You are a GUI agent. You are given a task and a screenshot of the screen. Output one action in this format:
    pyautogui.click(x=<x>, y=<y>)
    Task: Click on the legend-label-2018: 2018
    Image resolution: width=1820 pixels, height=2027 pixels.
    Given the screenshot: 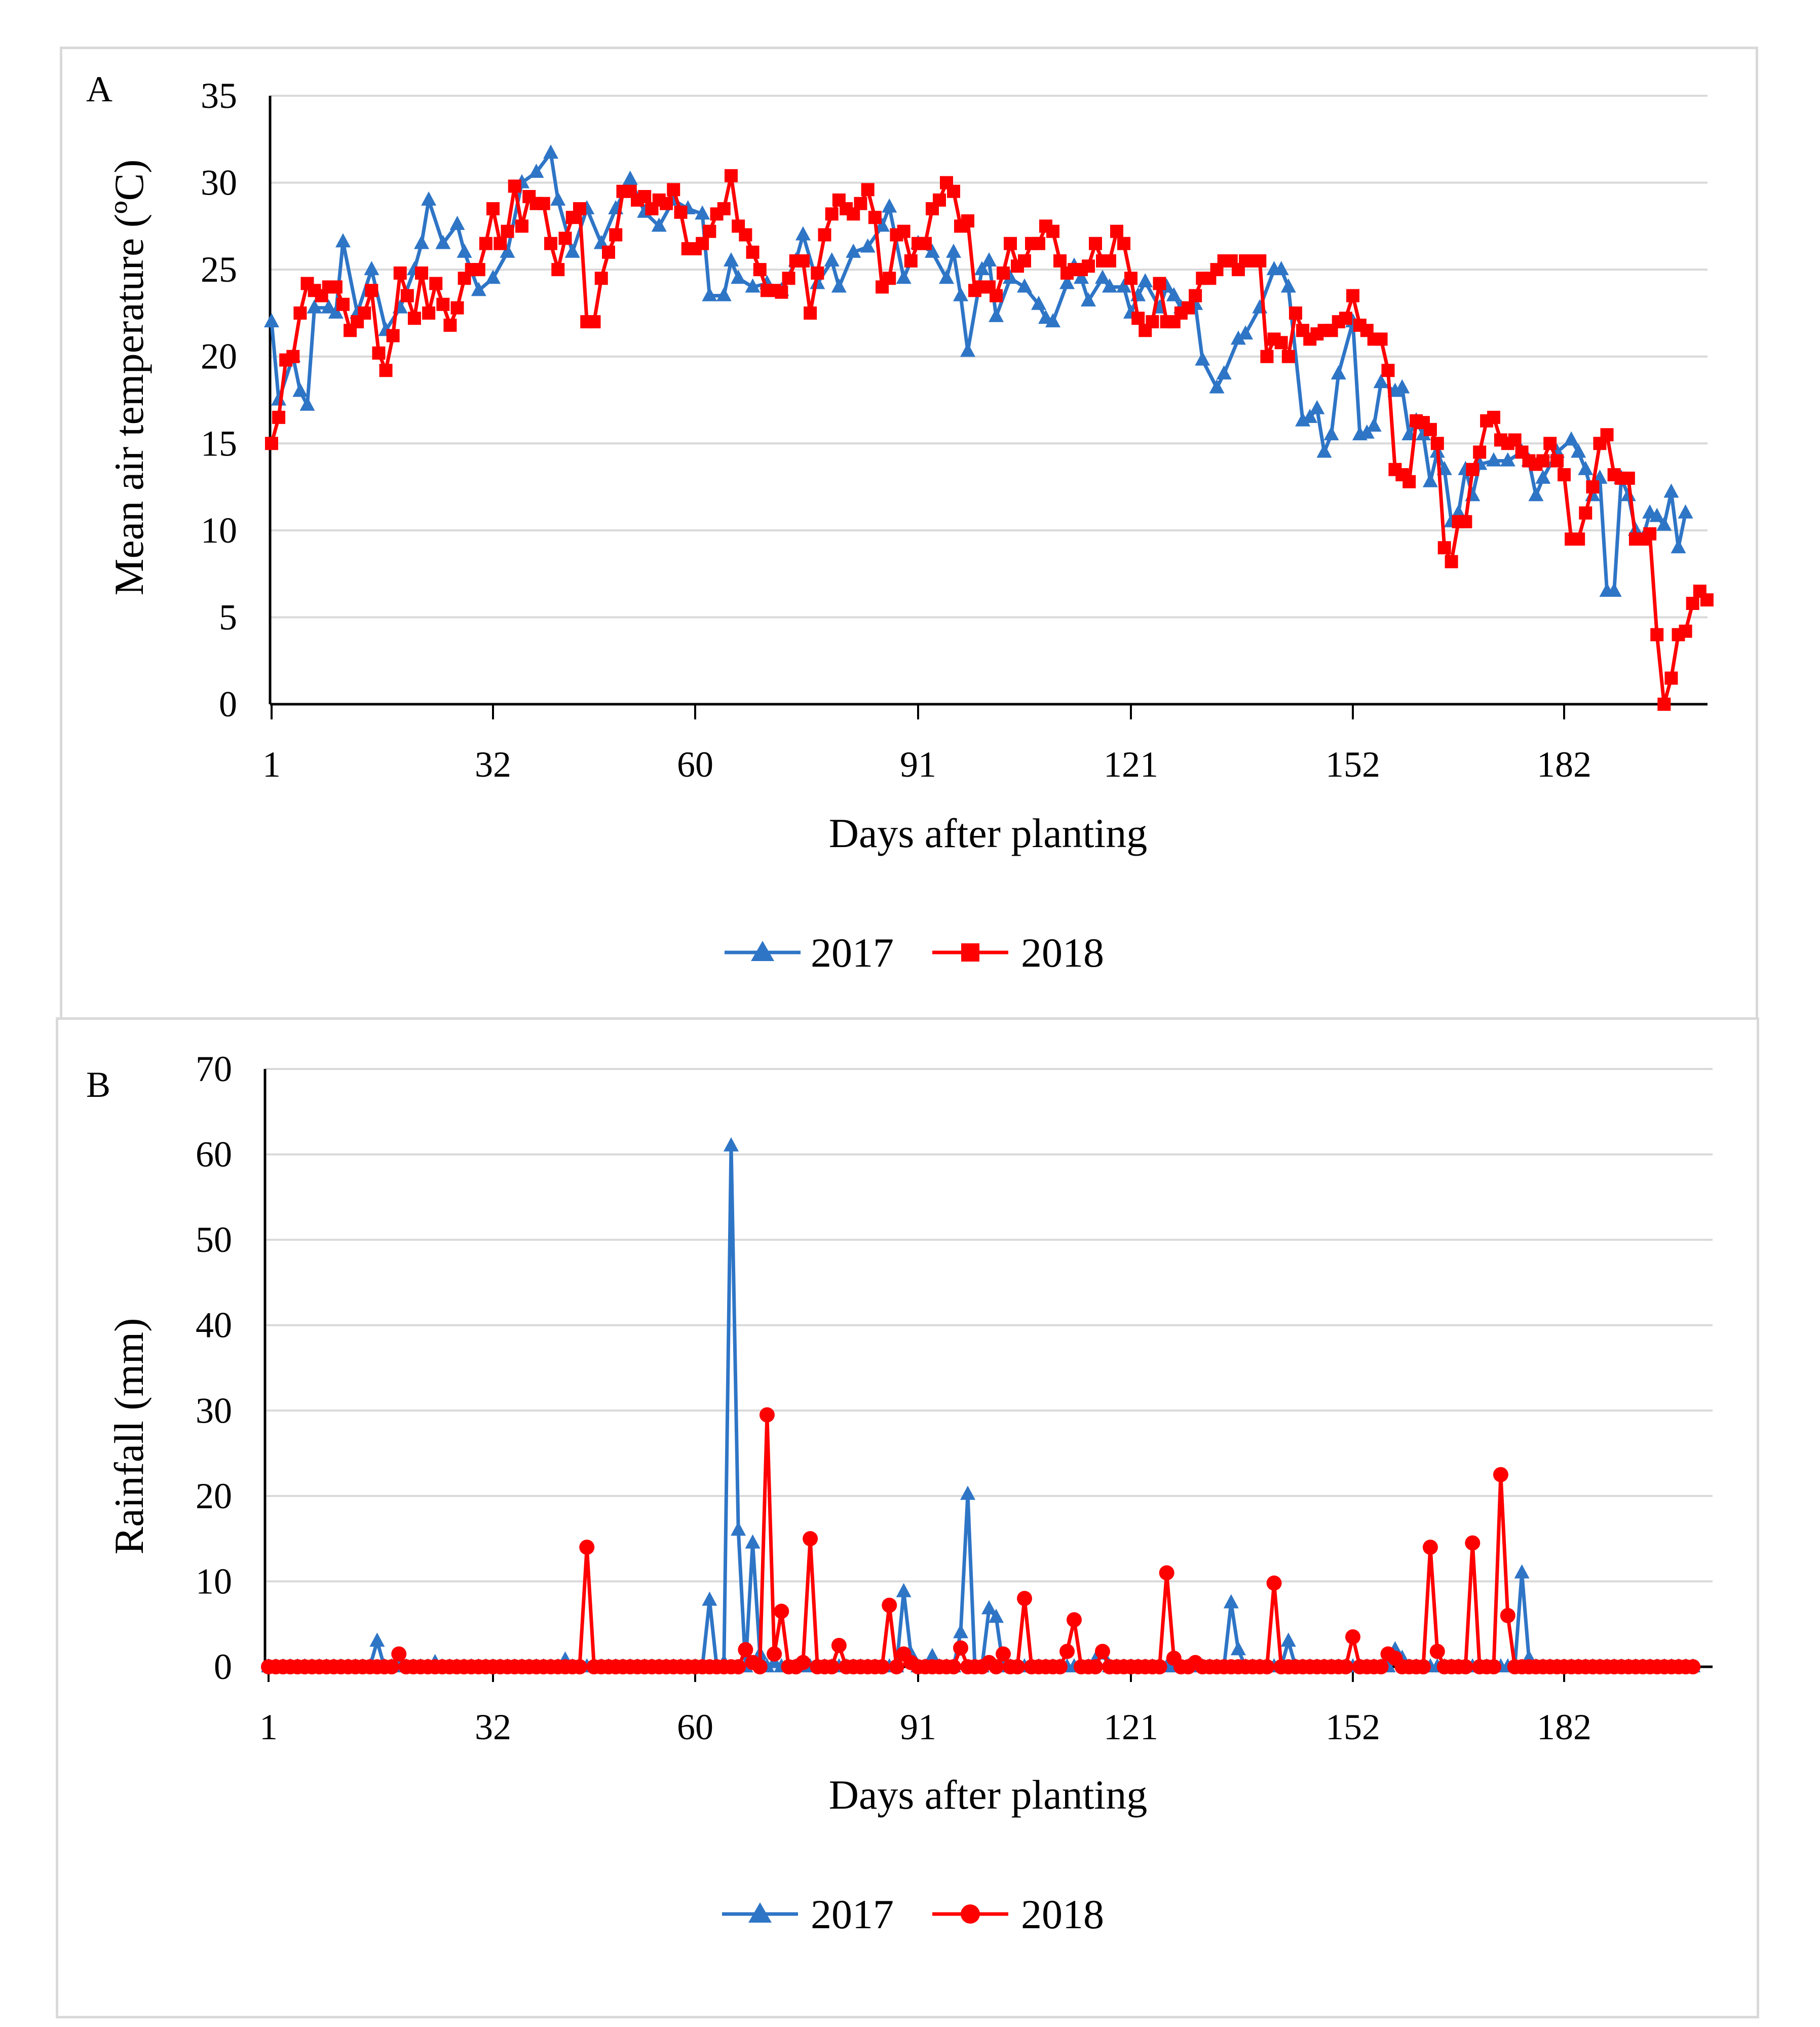 What is the action you would take?
    pyautogui.click(x=1063, y=953)
    